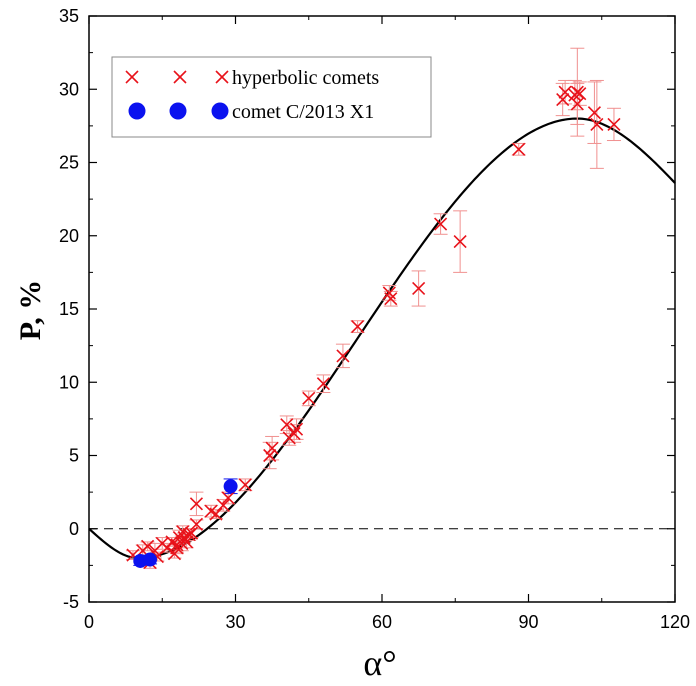  Describe the element at coordinates (74, 456) in the screenshot. I see `y-tick-label: 5` at that location.